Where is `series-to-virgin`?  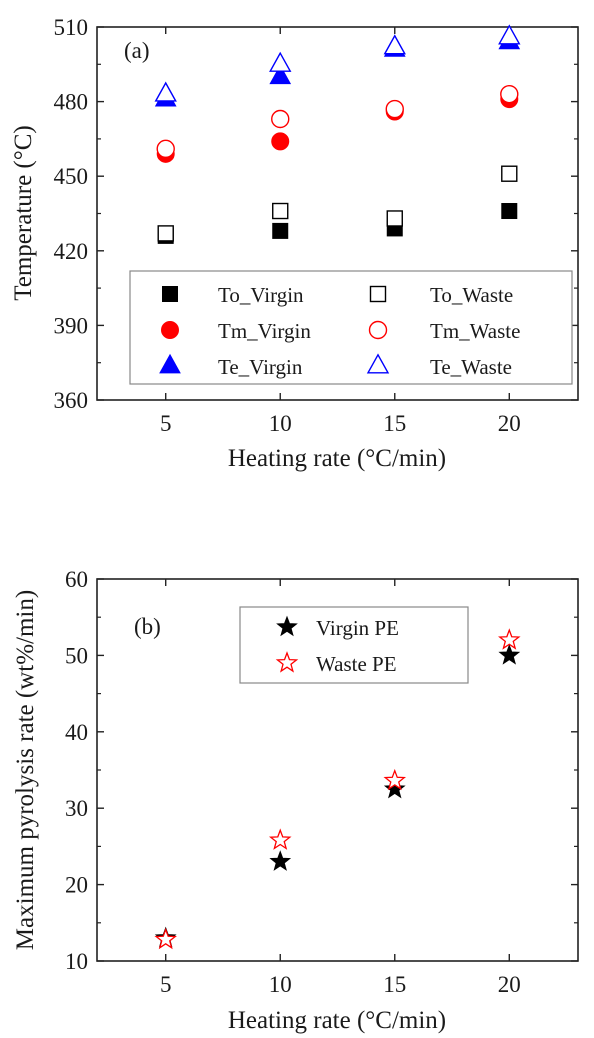
series-to-virgin is located at coordinates (337, 223).